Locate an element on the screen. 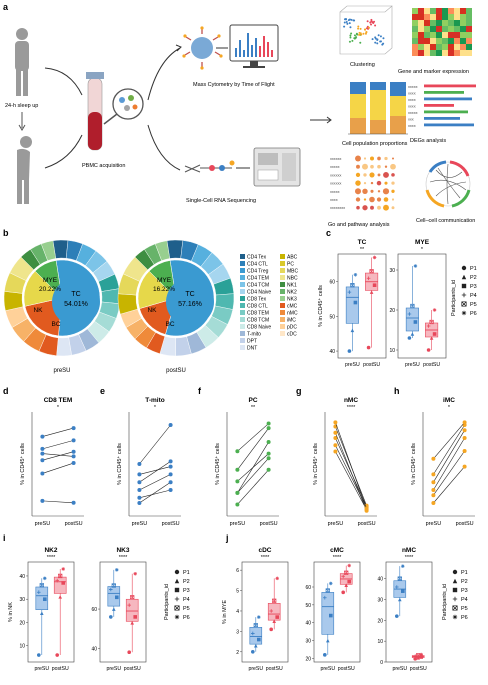  legend-label: CD8 TEM is located at coordinates (258, 314).